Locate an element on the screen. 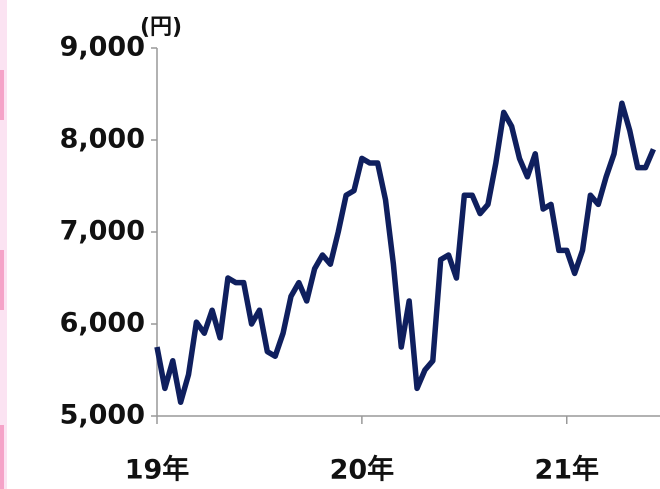 Image resolution: width=660 pixels, height=489 pixels. side-strip is located at coordinates (3, 244).